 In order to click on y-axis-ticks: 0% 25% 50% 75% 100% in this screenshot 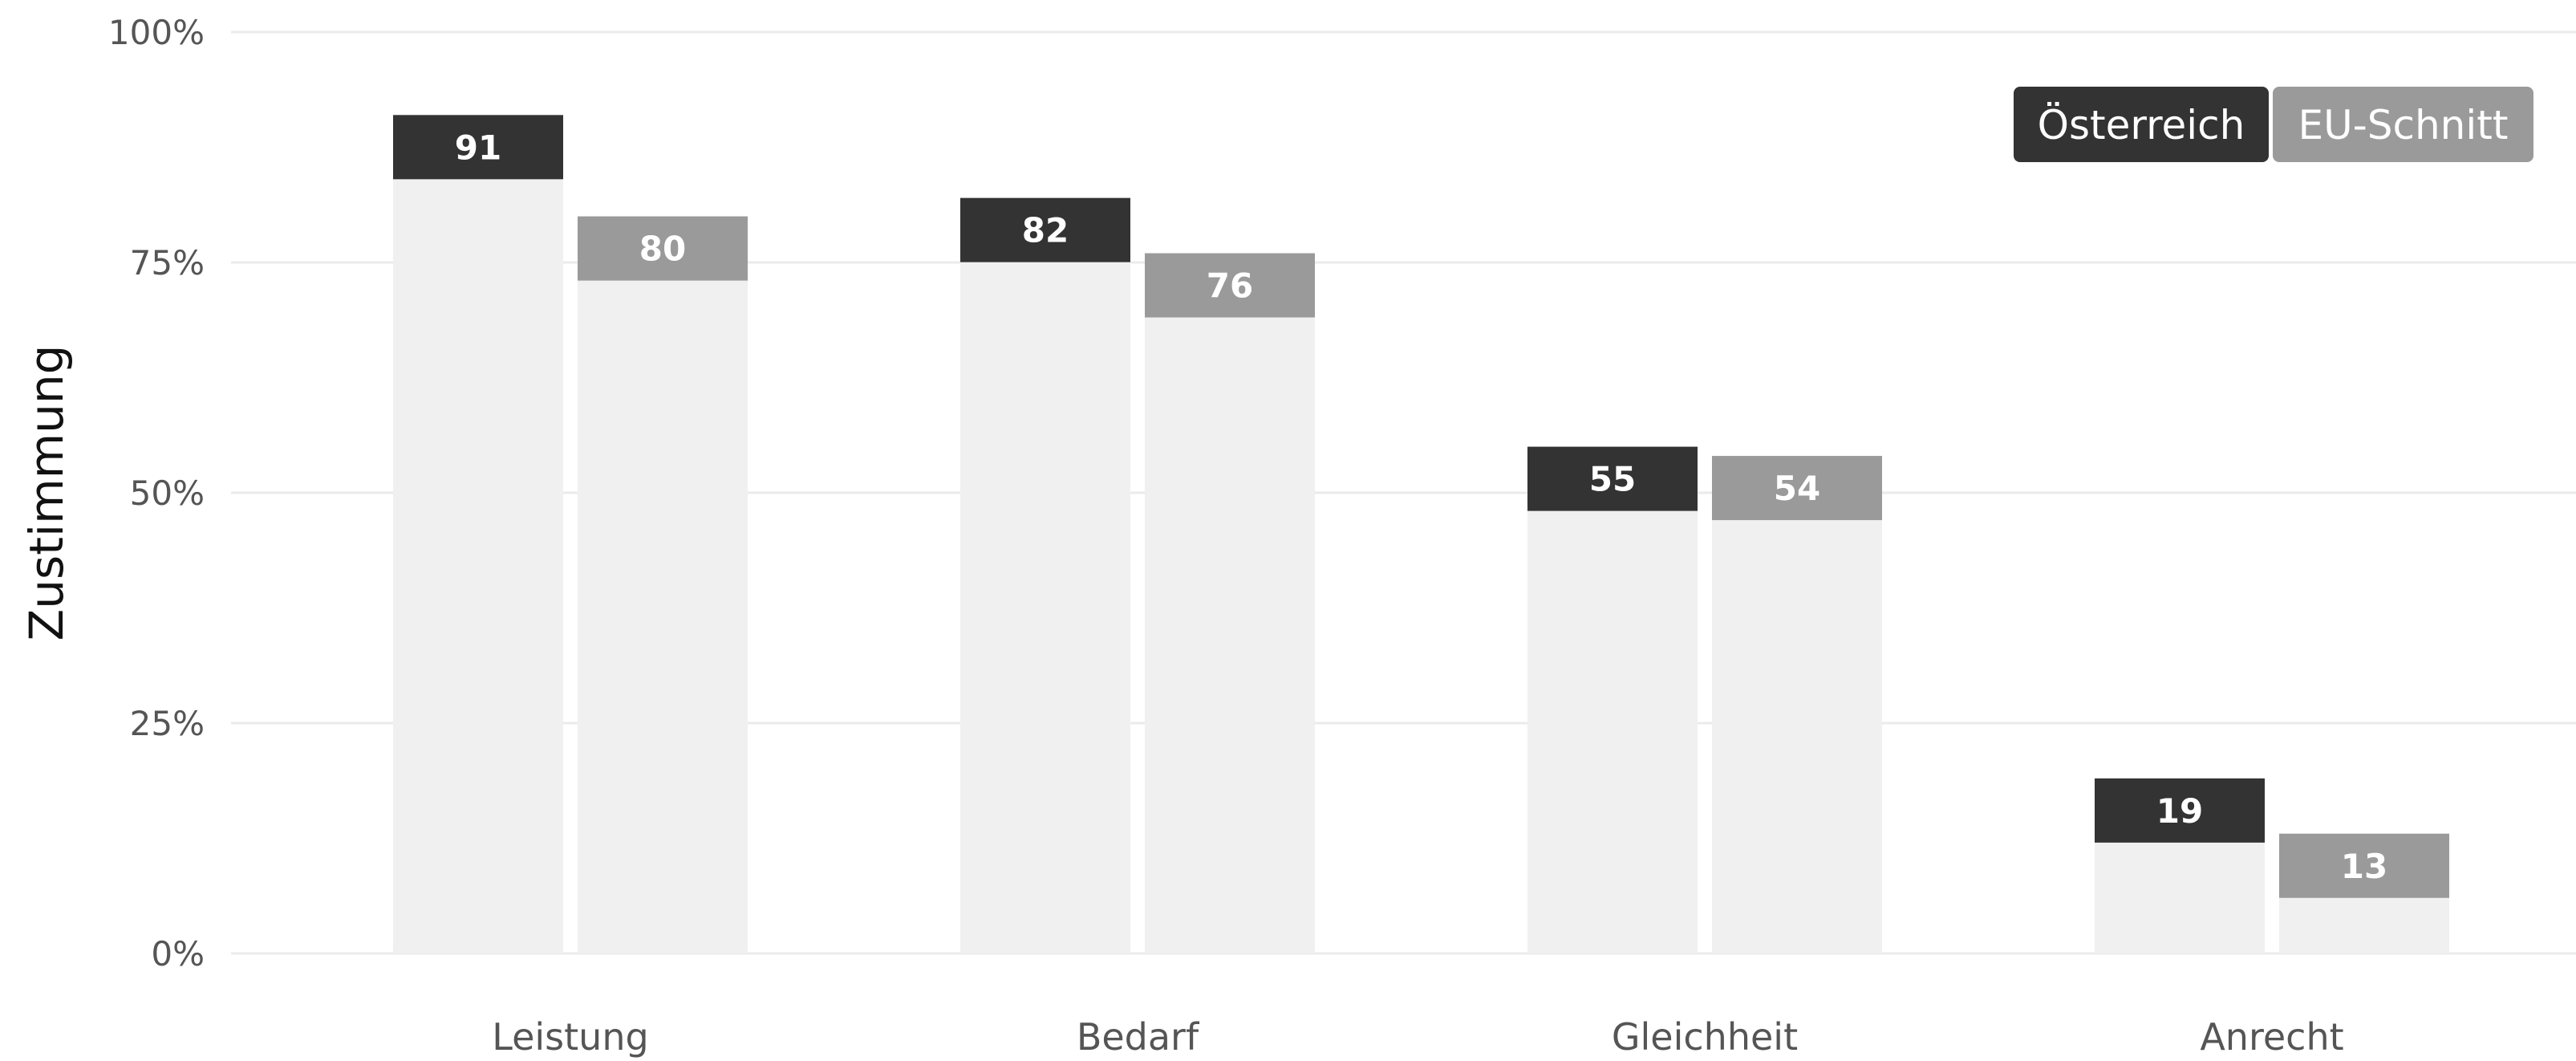, I will do `click(156, 493)`.